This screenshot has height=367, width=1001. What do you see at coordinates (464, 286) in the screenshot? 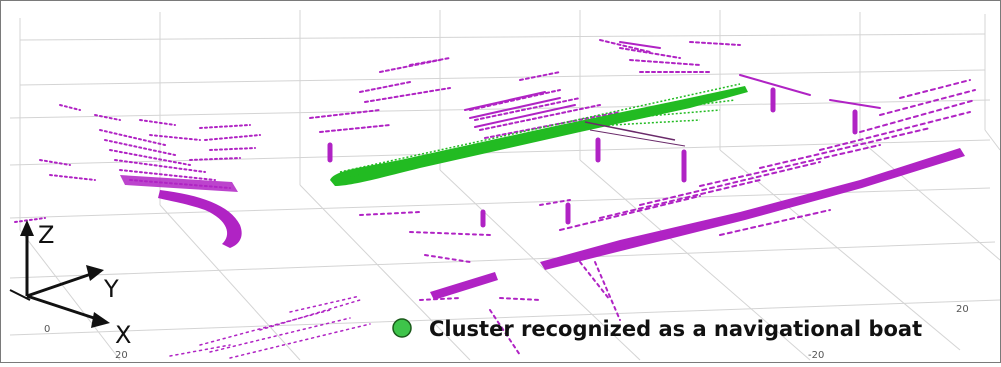
I see `lower-plank` at bounding box center [464, 286].